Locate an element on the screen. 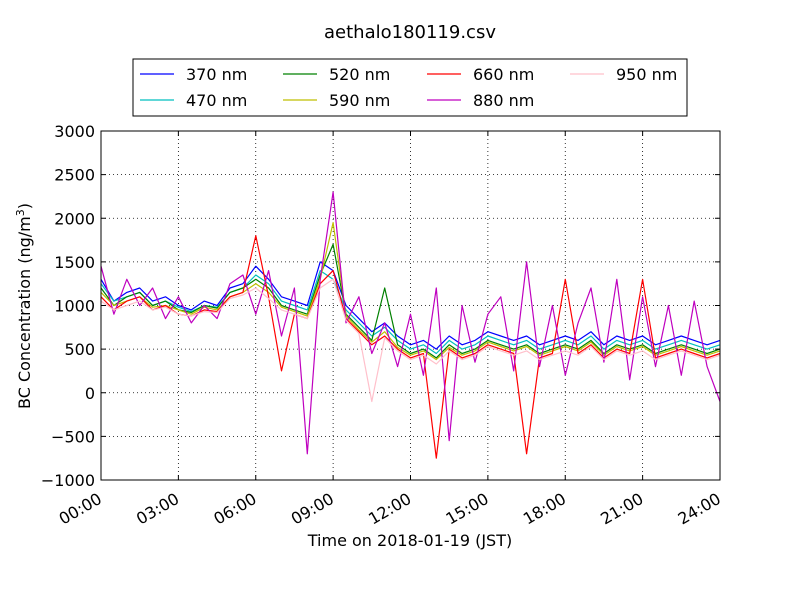 This screenshot has width=800, height=600. y-tick-label: 1500 is located at coordinates (74, 262).